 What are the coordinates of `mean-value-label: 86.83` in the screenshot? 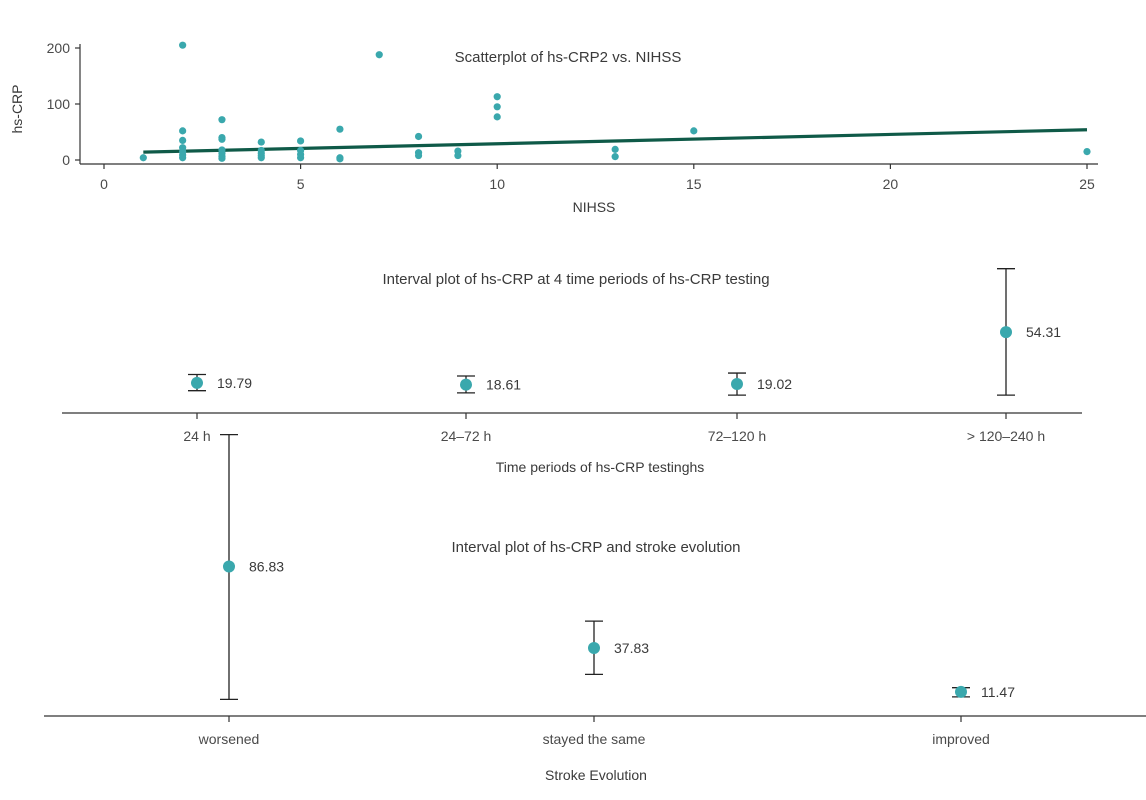 It's located at (266, 566).